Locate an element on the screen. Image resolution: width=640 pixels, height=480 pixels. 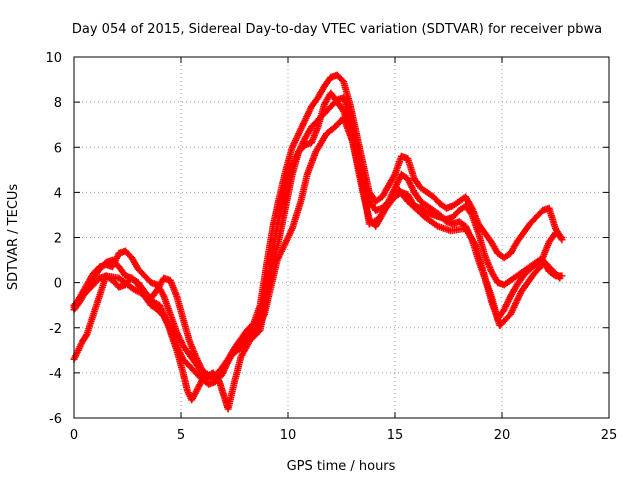
y-tick-label: -2 is located at coordinates (55, 329).